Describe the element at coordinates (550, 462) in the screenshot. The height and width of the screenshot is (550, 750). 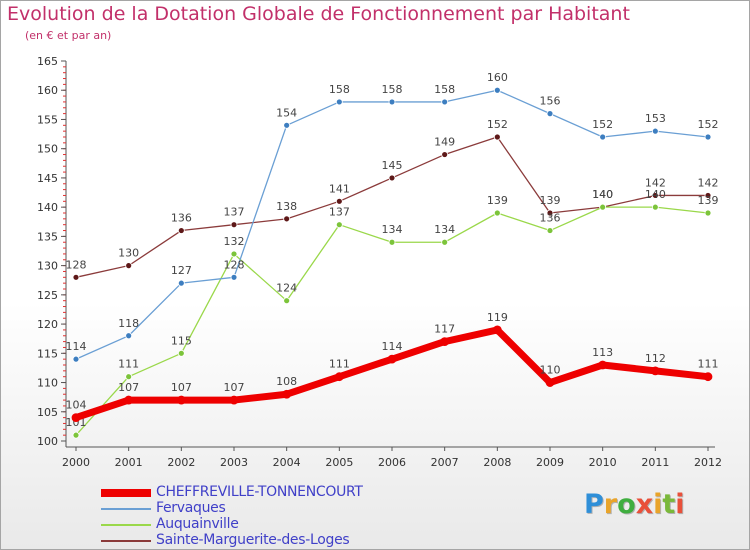
I see `x-tick-label: 2009` at that location.